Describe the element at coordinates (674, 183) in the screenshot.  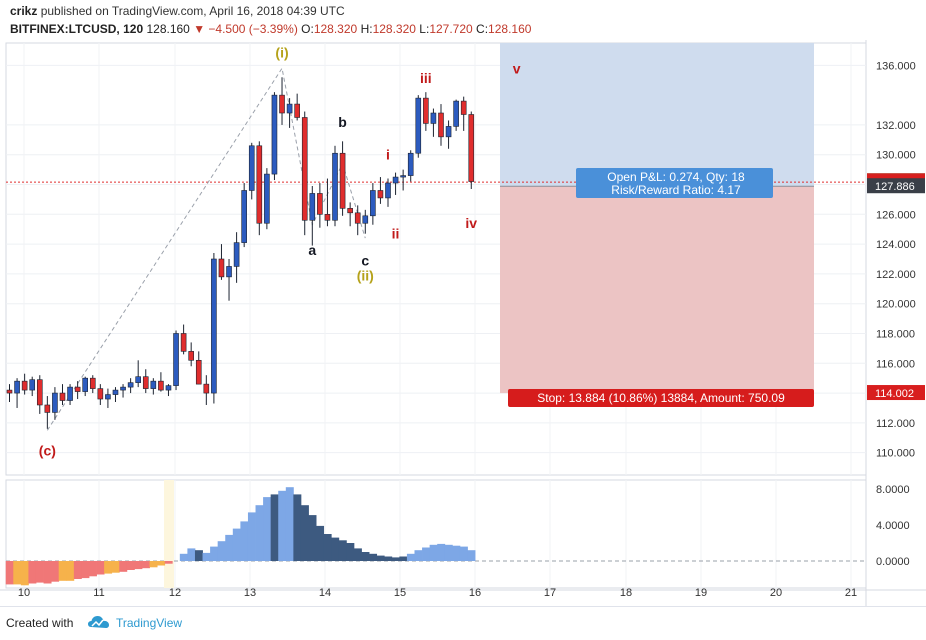
I see `pl-box` at that location.